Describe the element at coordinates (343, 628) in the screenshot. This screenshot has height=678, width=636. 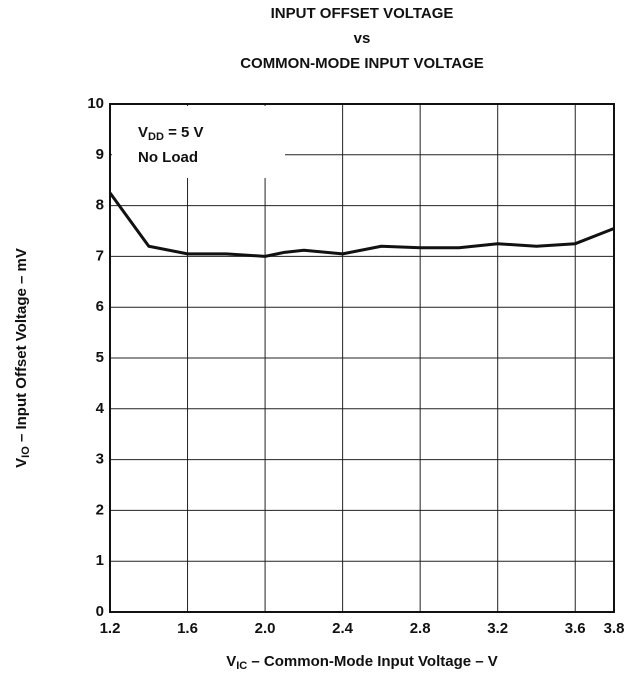
I see `x-tick-label: 2.4` at that location.